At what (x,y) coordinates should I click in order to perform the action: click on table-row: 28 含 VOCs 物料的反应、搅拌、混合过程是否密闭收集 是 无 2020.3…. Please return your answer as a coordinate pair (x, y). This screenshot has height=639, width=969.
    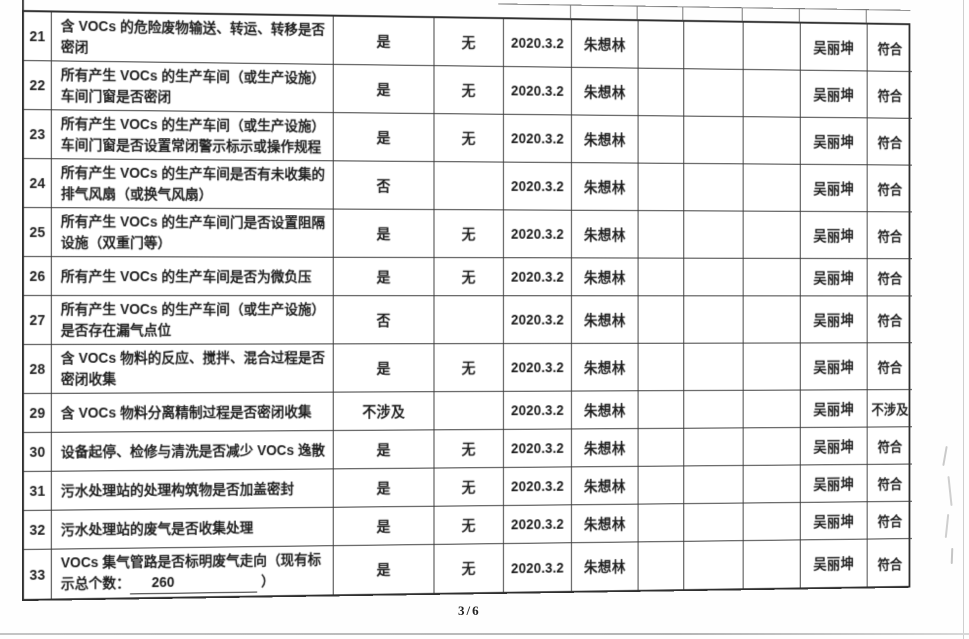
    Looking at the image, I should click on (468, 368).